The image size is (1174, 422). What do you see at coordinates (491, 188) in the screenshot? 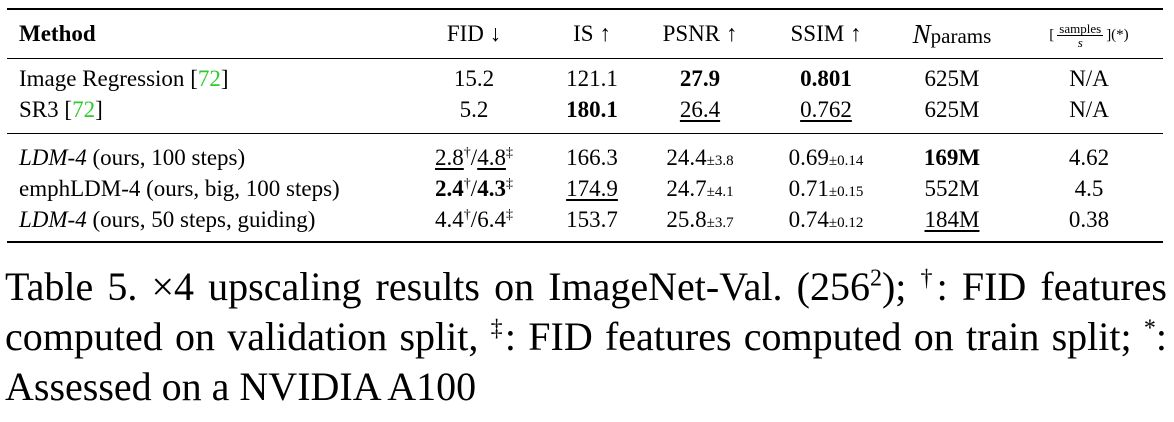
I see `fid-train-split: 4.3` at bounding box center [491, 188].